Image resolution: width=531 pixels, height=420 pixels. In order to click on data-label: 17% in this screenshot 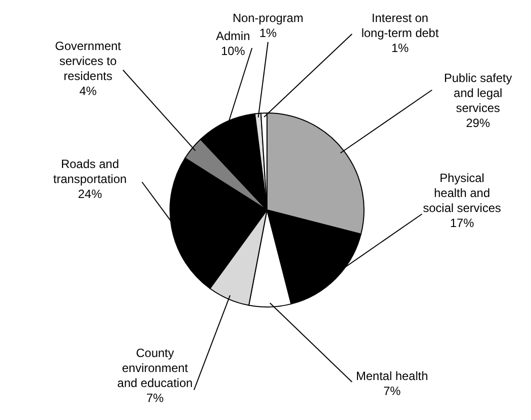, I will do `click(462, 223)`.